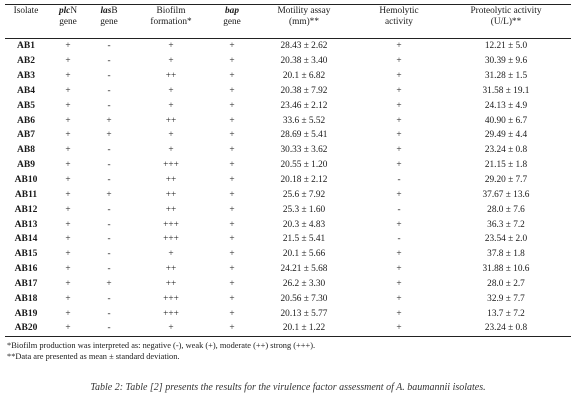 The width and height of the screenshot is (576, 408). Describe the element at coordinates (304, 298) in the screenshot. I see `cell-motility: 20.56 ± 7.30` at that location.